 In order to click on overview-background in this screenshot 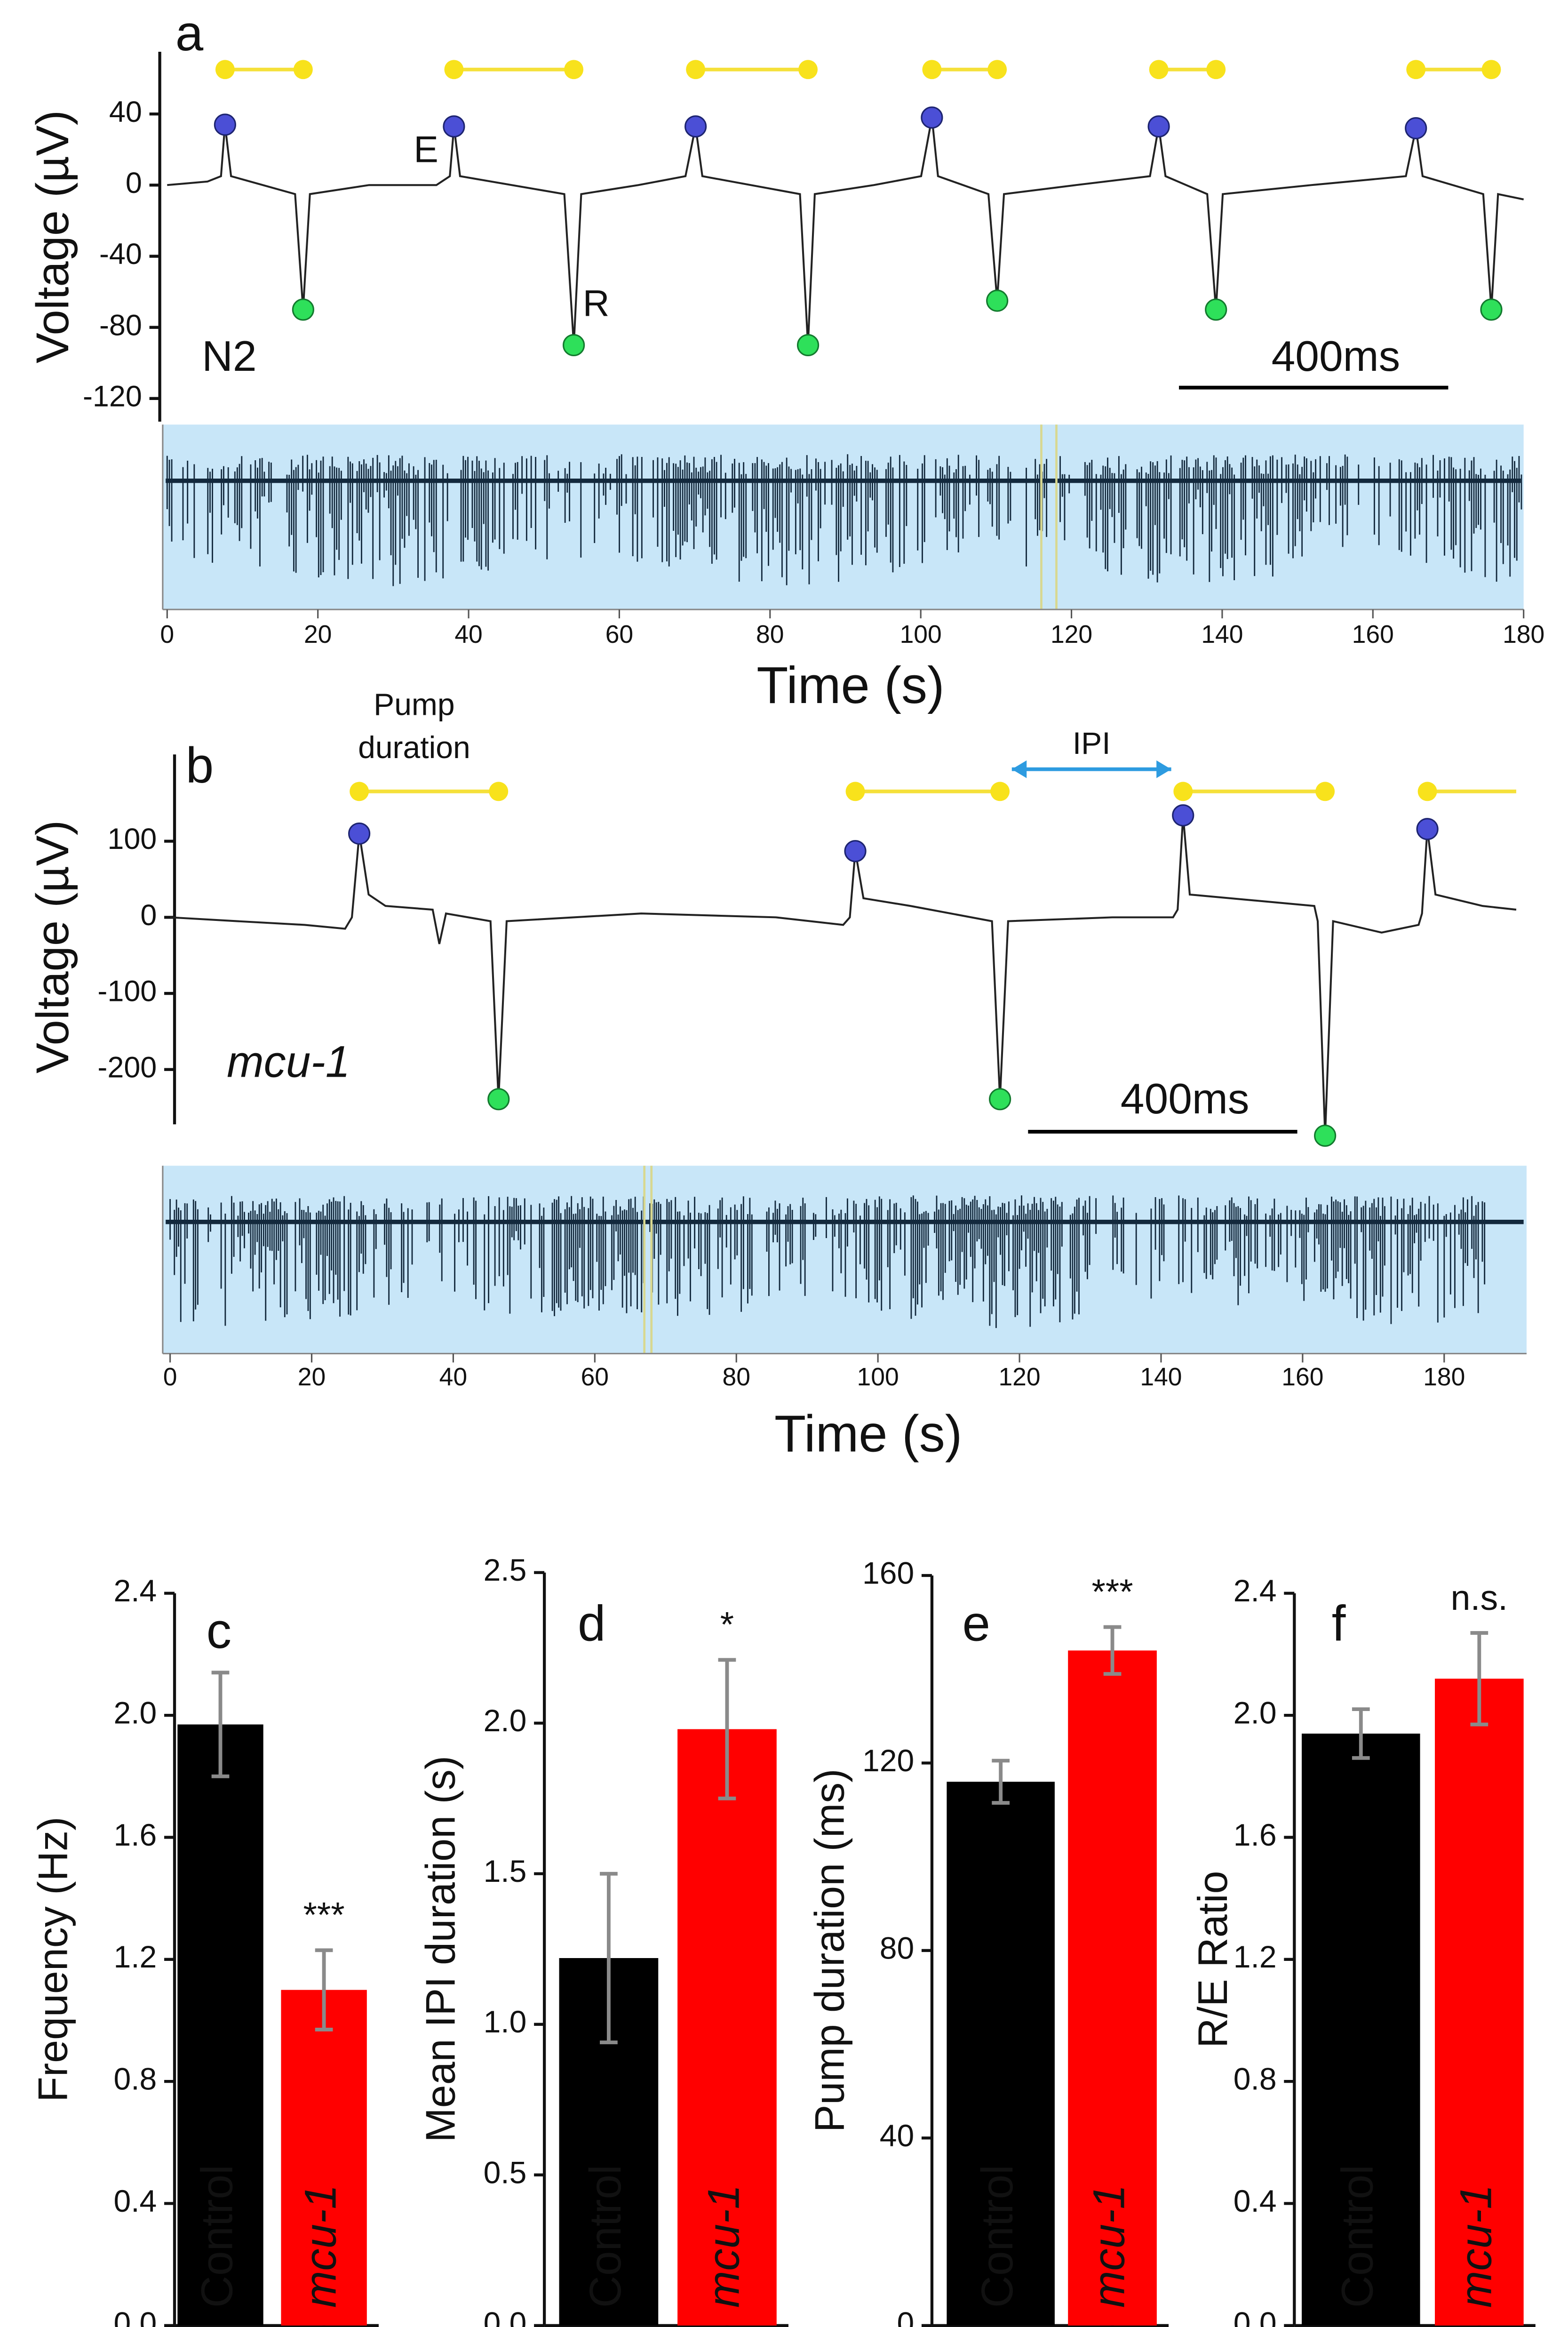, I will do `click(844, 1260)`.